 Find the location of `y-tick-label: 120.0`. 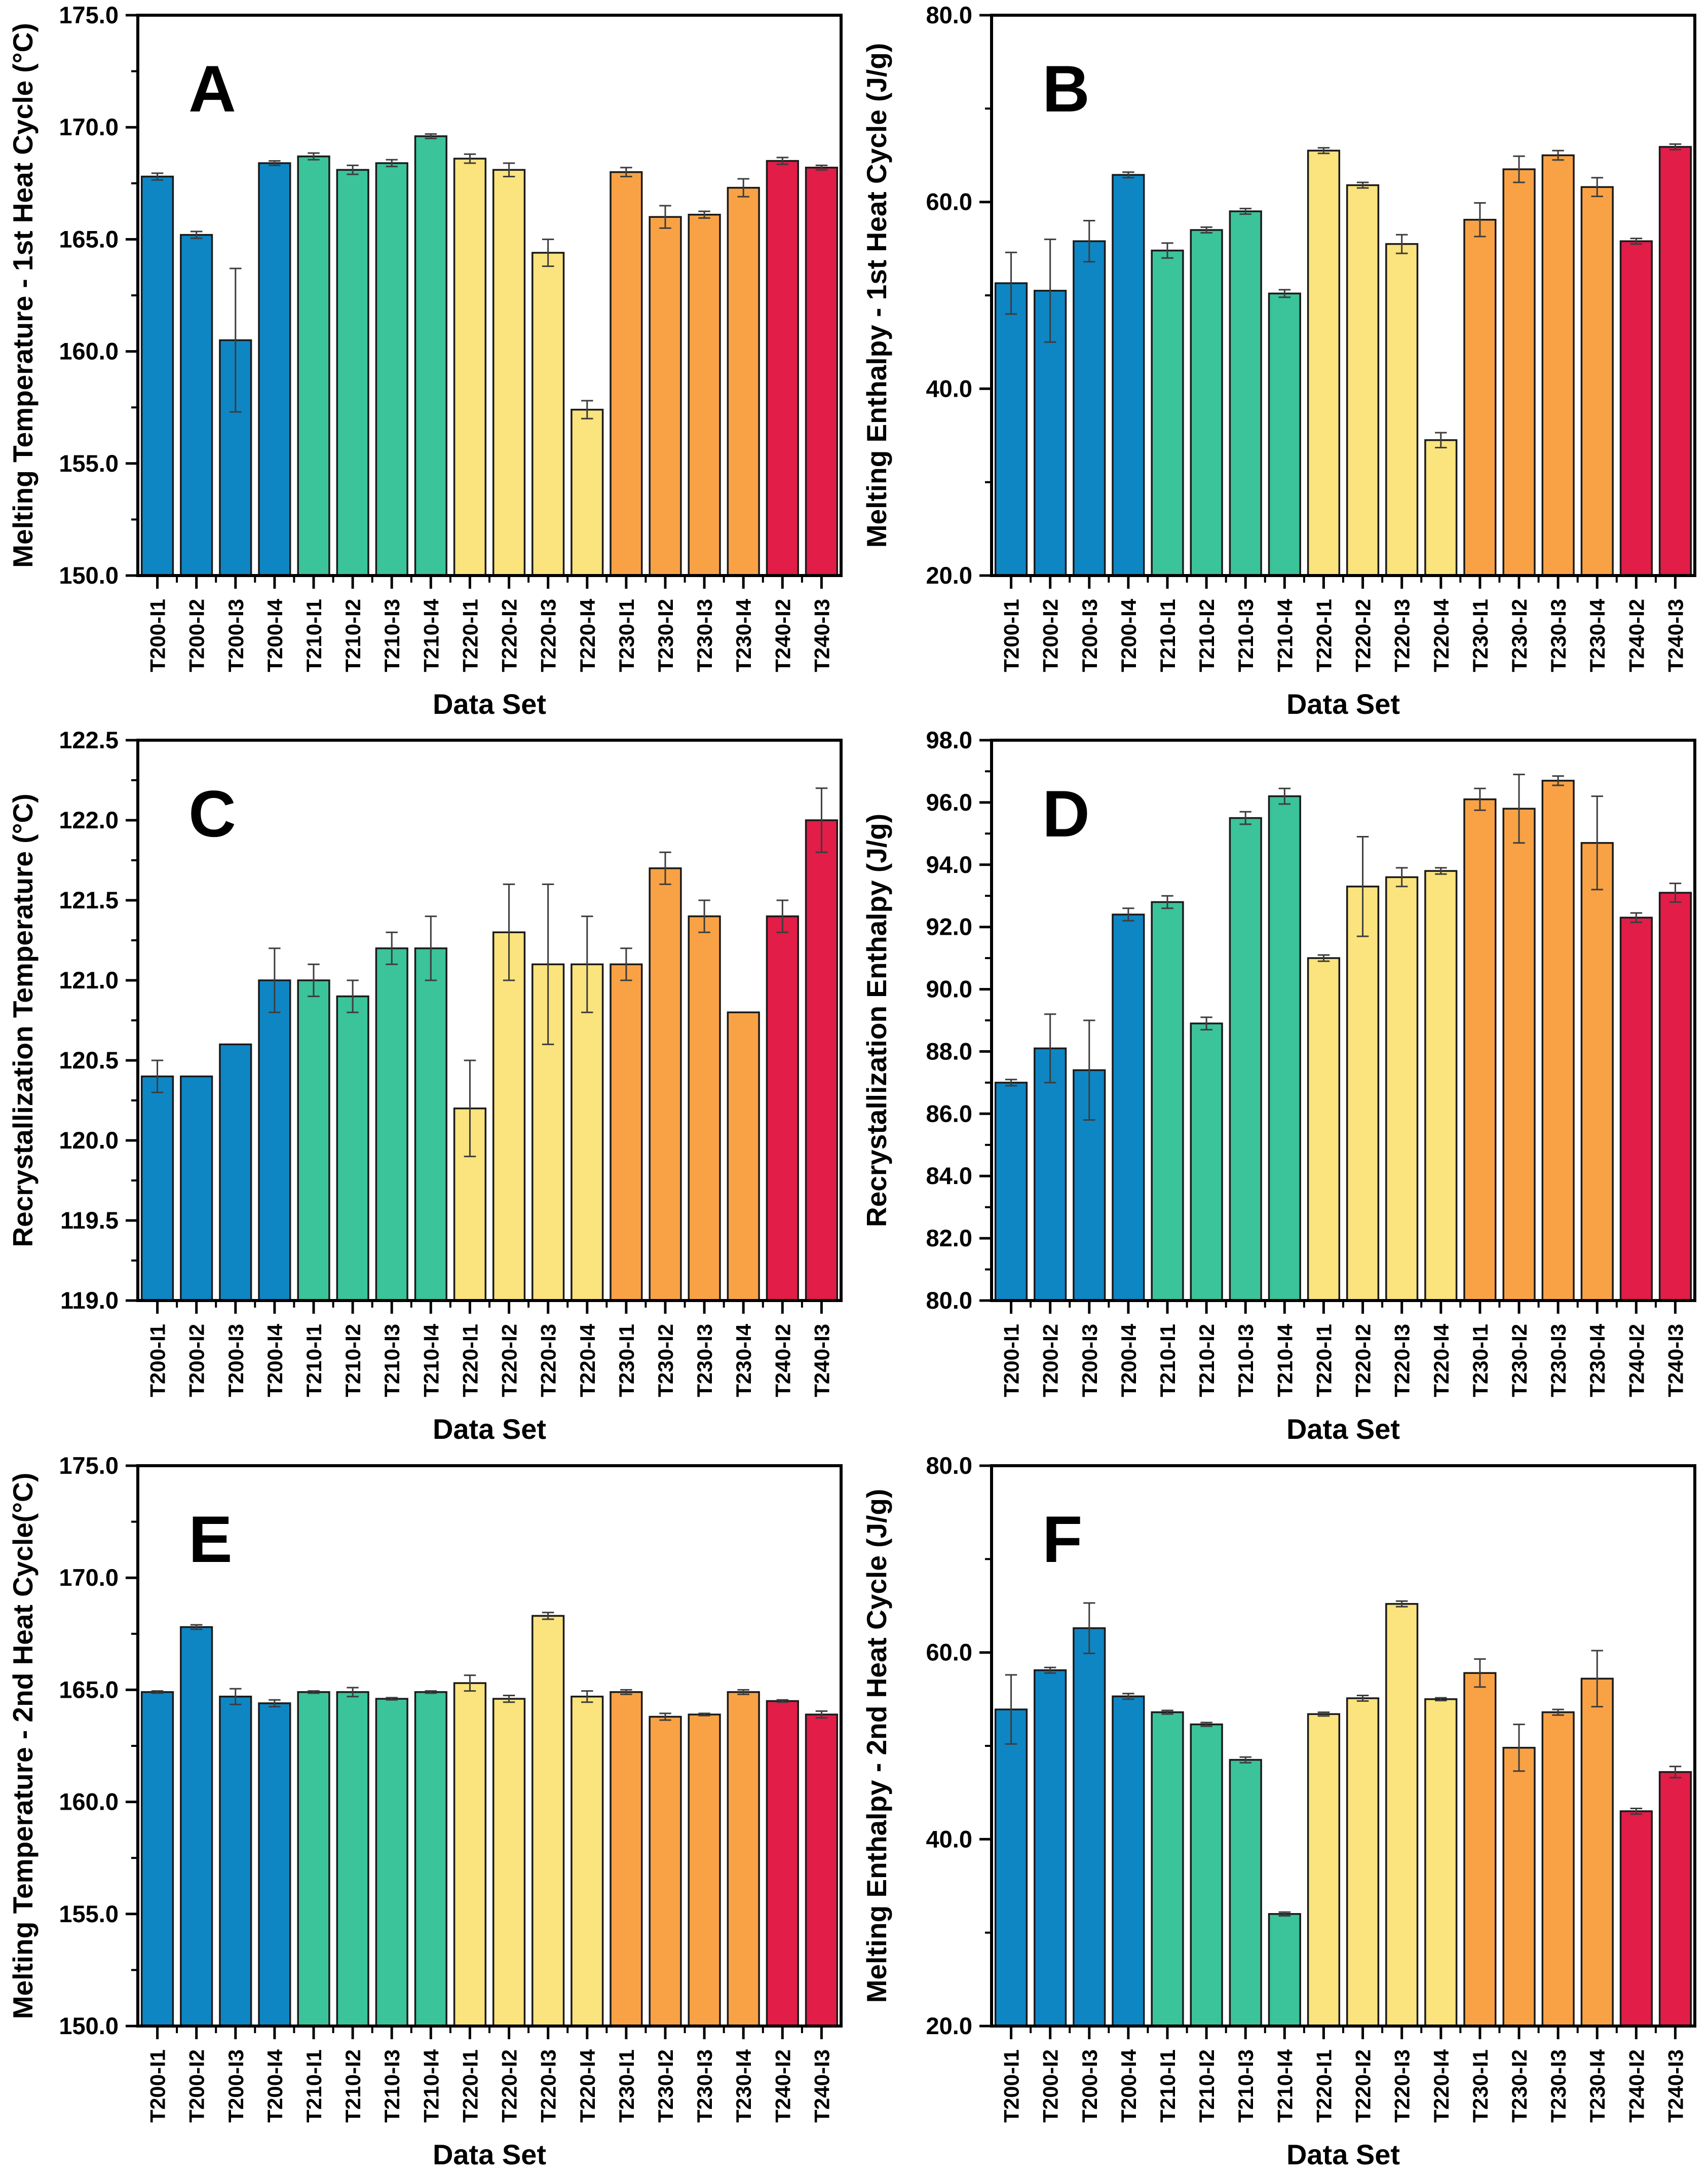

y-tick-label: 120.0 is located at coordinates (89, 1140).